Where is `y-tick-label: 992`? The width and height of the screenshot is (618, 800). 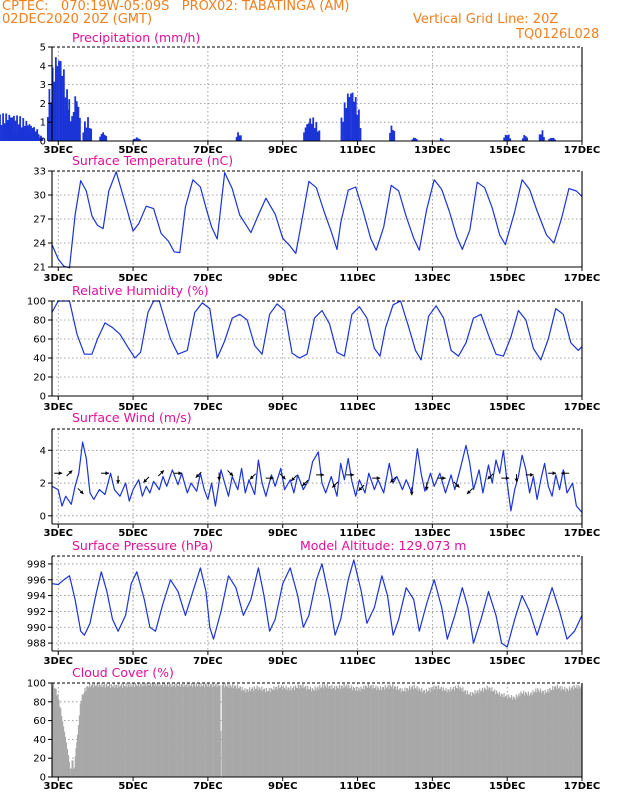 y-tick-label: 992 is located at coordinates (36, 612).